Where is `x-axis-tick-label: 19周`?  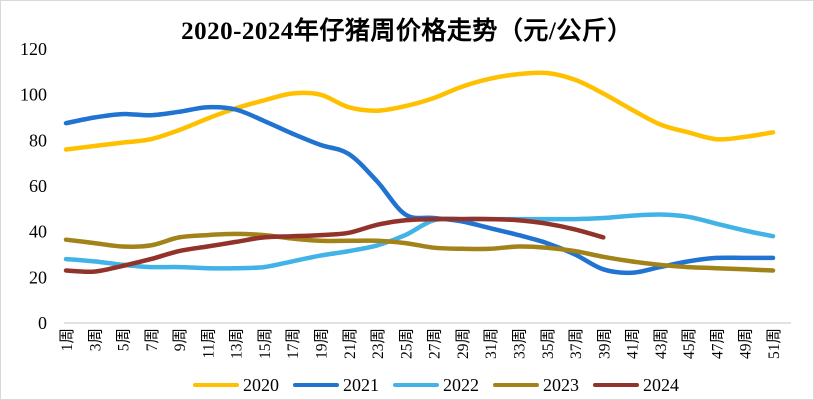 x-axis-tick-label: 19周 is located at coordinates (322, 343).